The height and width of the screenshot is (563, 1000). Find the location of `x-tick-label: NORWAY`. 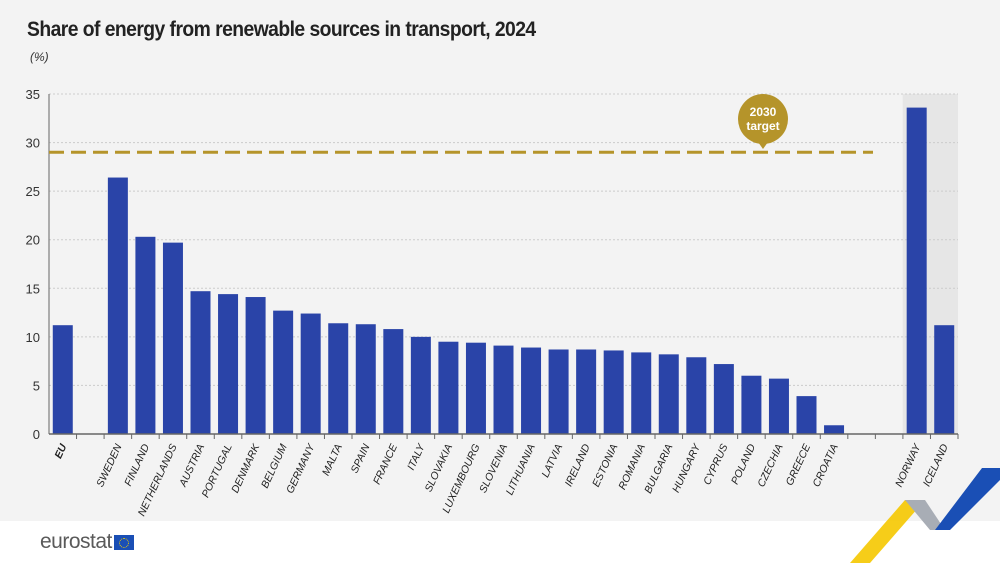

x-tick-label: NORWAY is located at coordinates (908, 465).